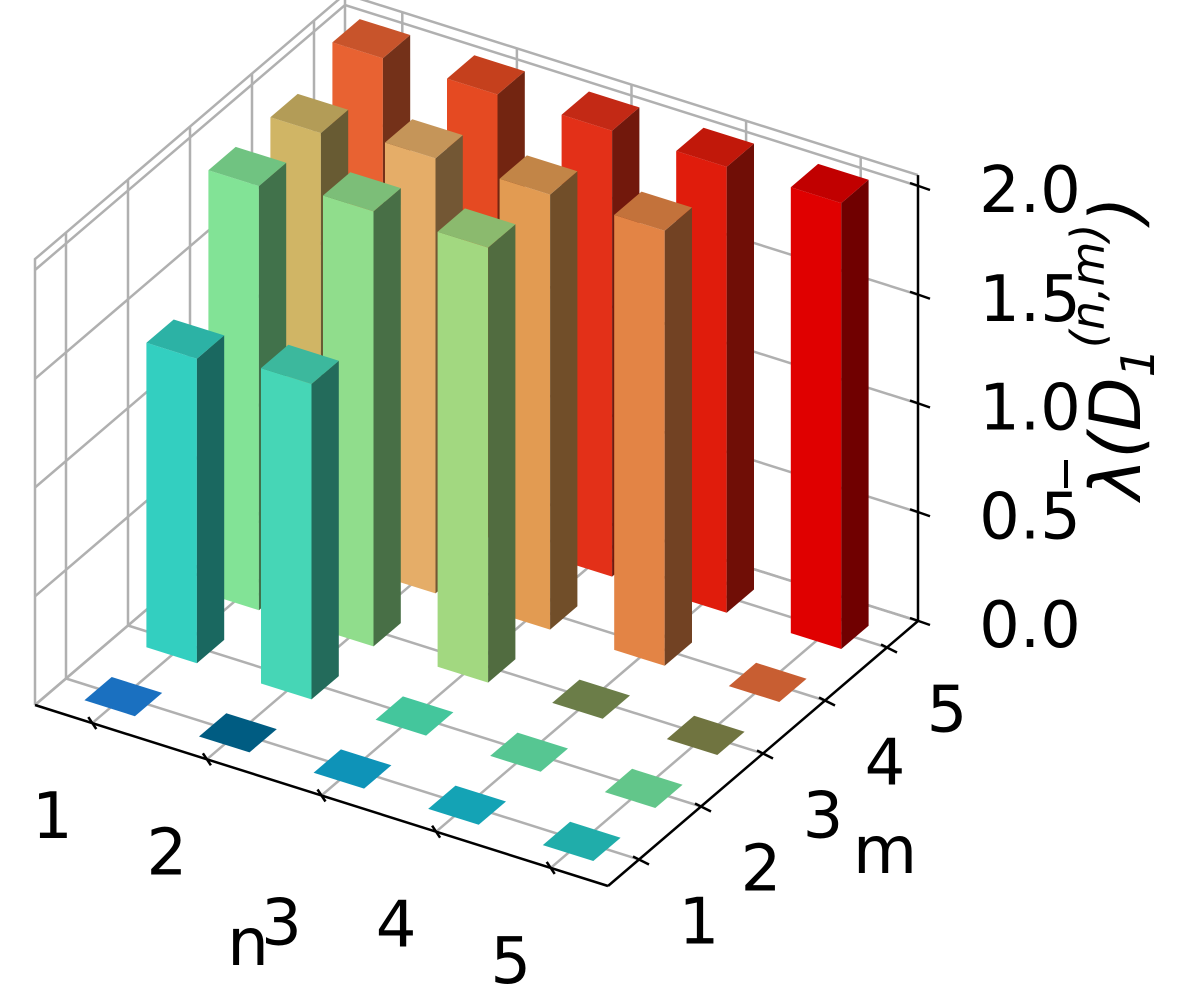 Image resolution: width=1179 pixels, height=991 pixels. What do you see at coordinates (947, 711) in the screenshot?
I see `y-tick-label: 5` at bounding box center [947, 711].